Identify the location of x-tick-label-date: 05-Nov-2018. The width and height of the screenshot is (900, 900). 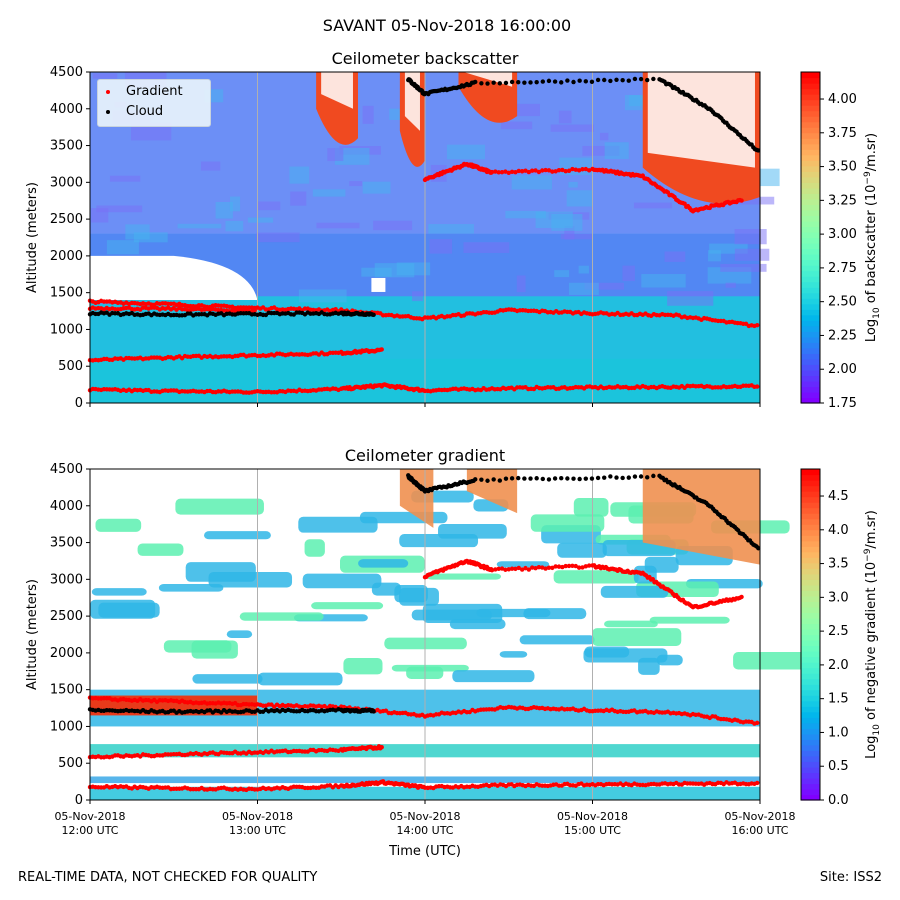
(424, 816).